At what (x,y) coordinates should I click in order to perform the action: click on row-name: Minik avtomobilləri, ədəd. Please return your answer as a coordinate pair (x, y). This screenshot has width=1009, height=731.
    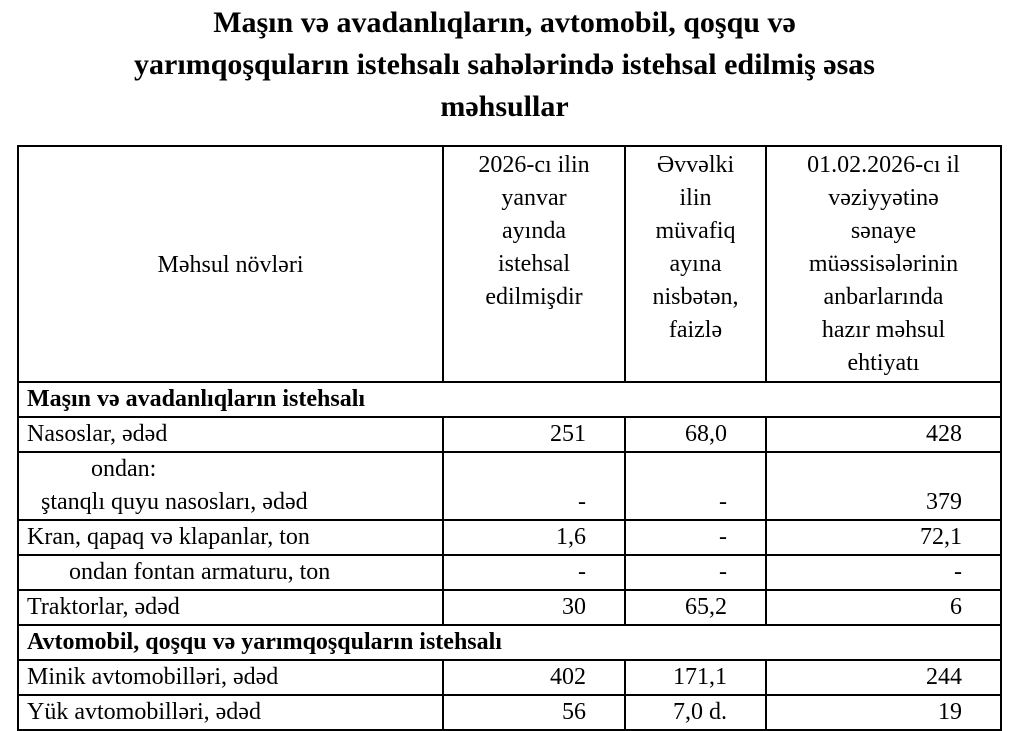
    Looking at the image, I should click on (230, 677).